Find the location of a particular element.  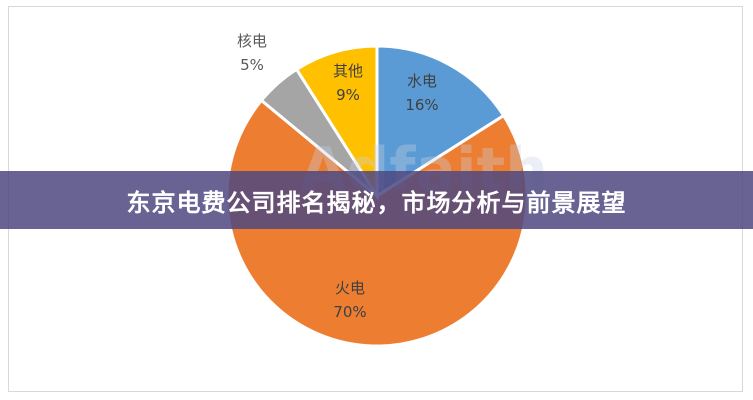

slice-category-label: 水电 is located at coordinates (422, 81).